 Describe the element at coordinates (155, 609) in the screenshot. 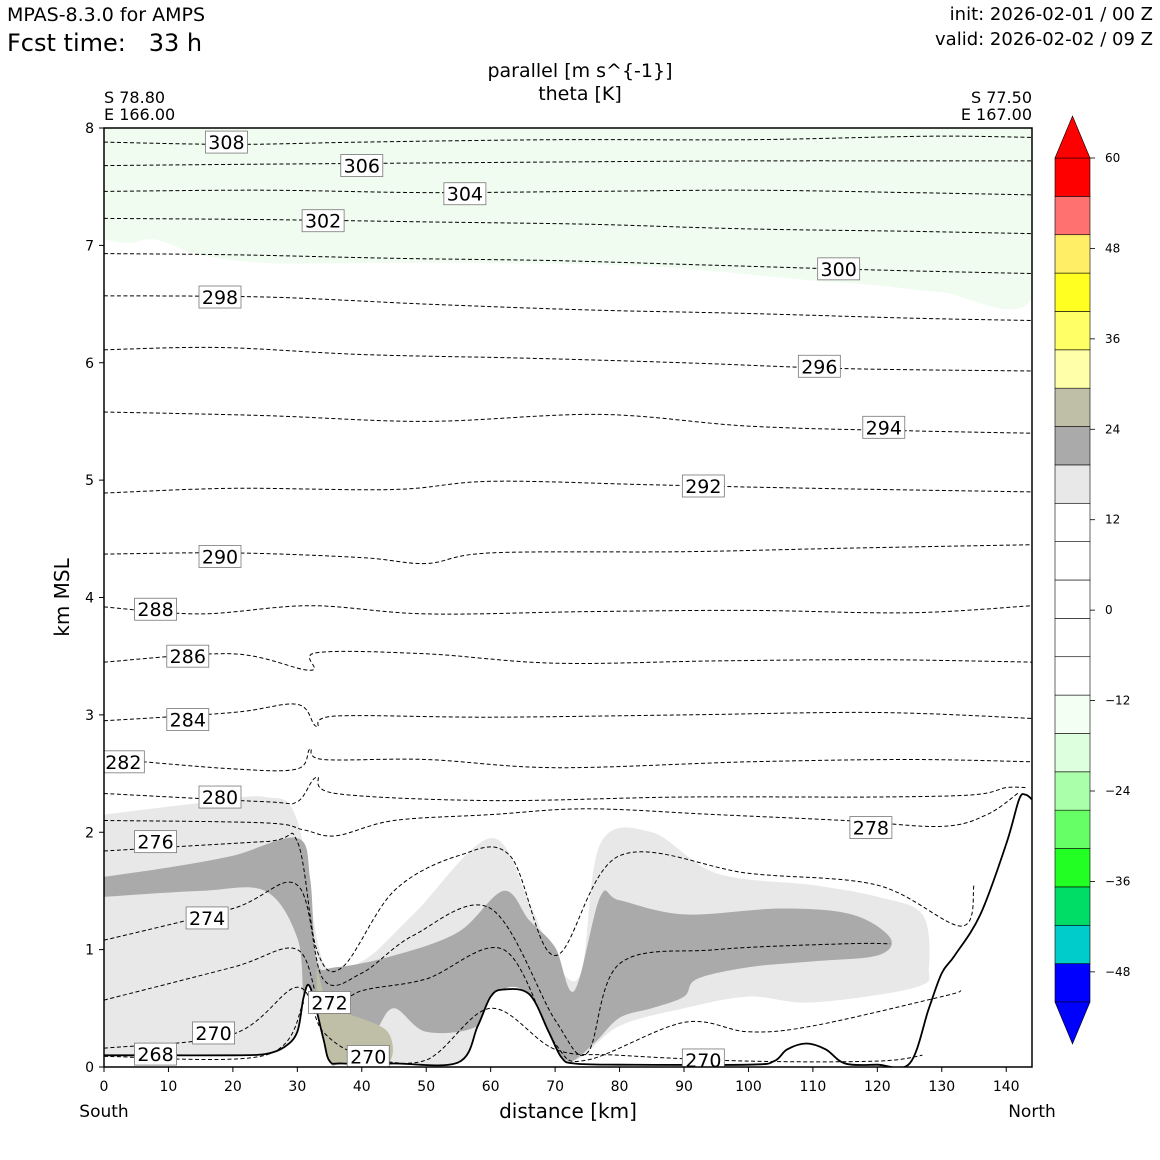

I see `theta-label-288: 288` at that location.